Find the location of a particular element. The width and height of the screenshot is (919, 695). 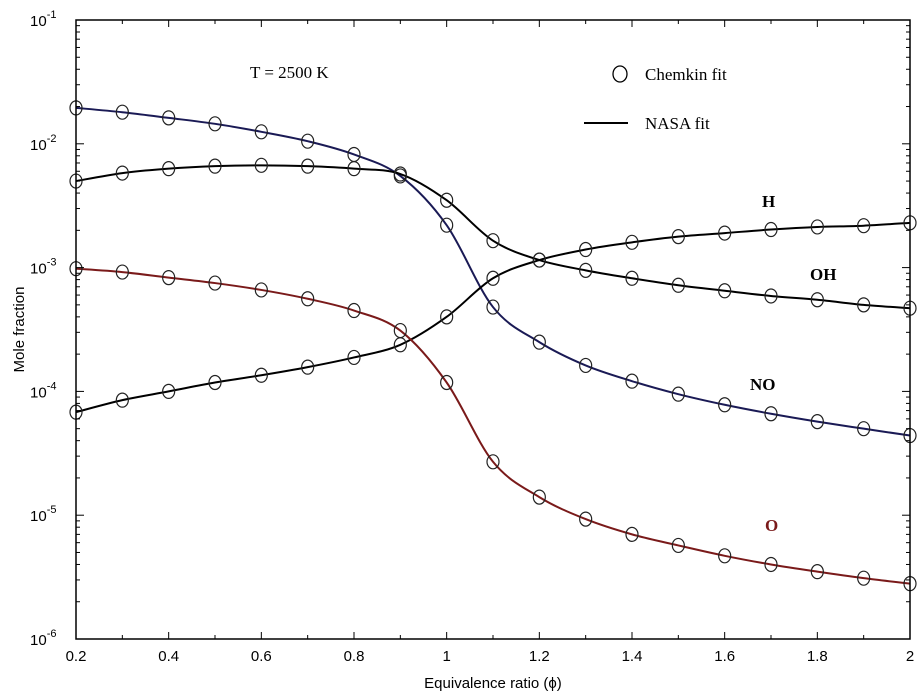

legend-chemkin-label: Chemkin fit is located at coordinates (686, 74).